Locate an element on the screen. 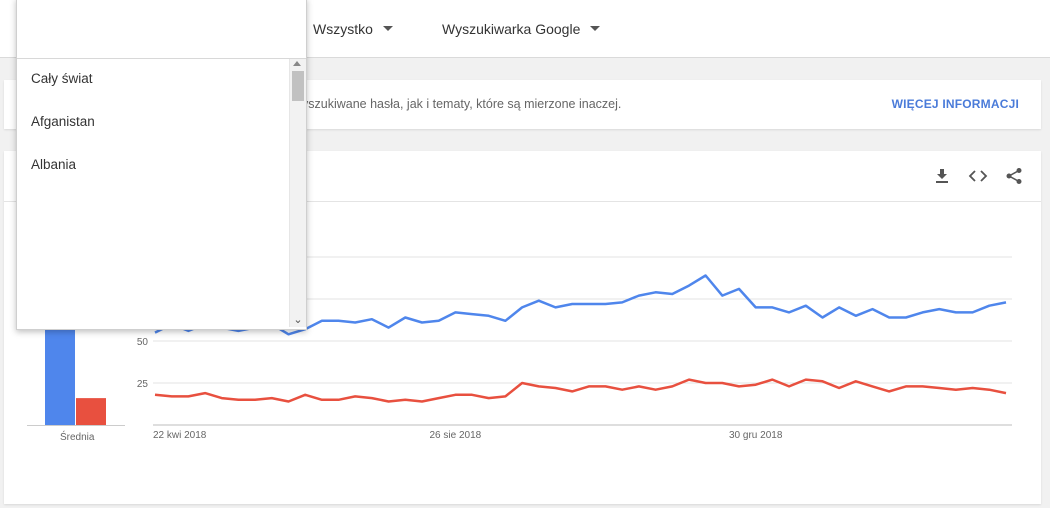 Image resolution: width=1050 pixels, height=508 pixels. search-property-label: Wyszukiwarka Google is located at coordinates (511, 28).